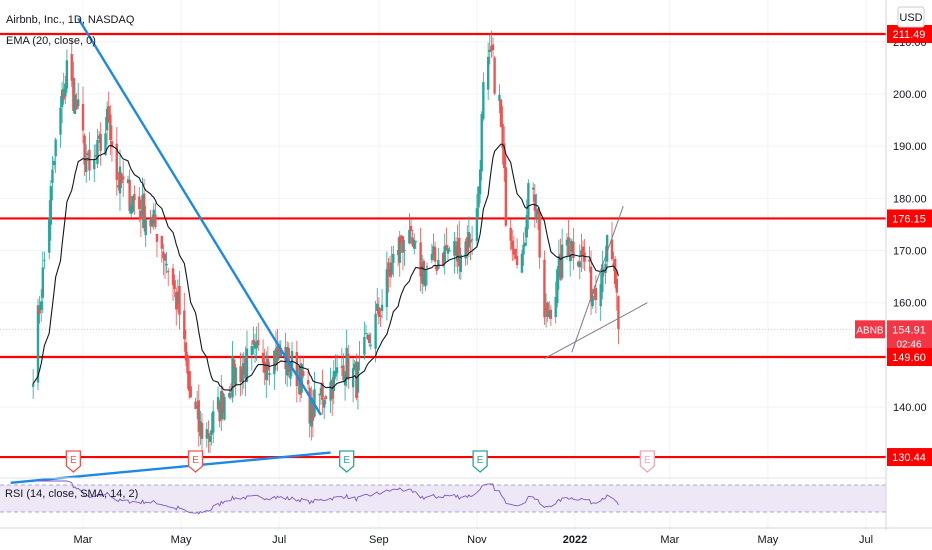 The height and width of the screenshot is (550, 932). Describe the element at coordinates (908, 344) in the screenshot. I see `bar-countdown: 02:46` at that location.